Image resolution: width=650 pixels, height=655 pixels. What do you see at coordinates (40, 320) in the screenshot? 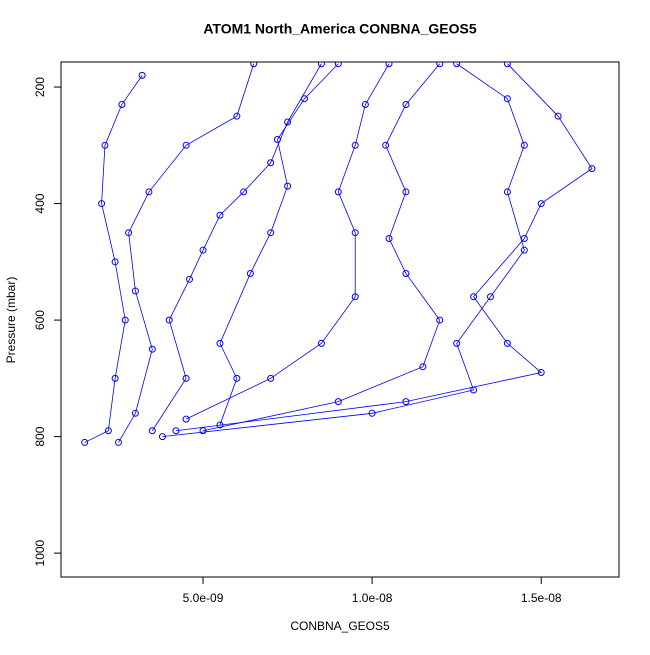
I see `y-tick-label: 600` at bounding box center [40, 320].